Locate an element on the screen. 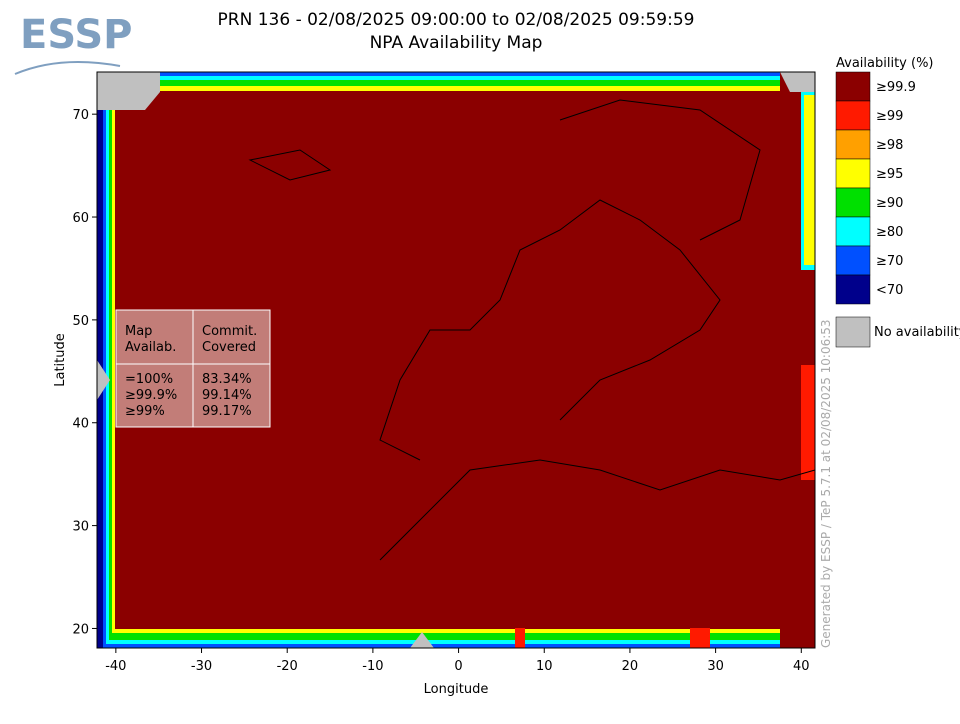  y-tick-label: 30 is located at coordinates (80, 527).